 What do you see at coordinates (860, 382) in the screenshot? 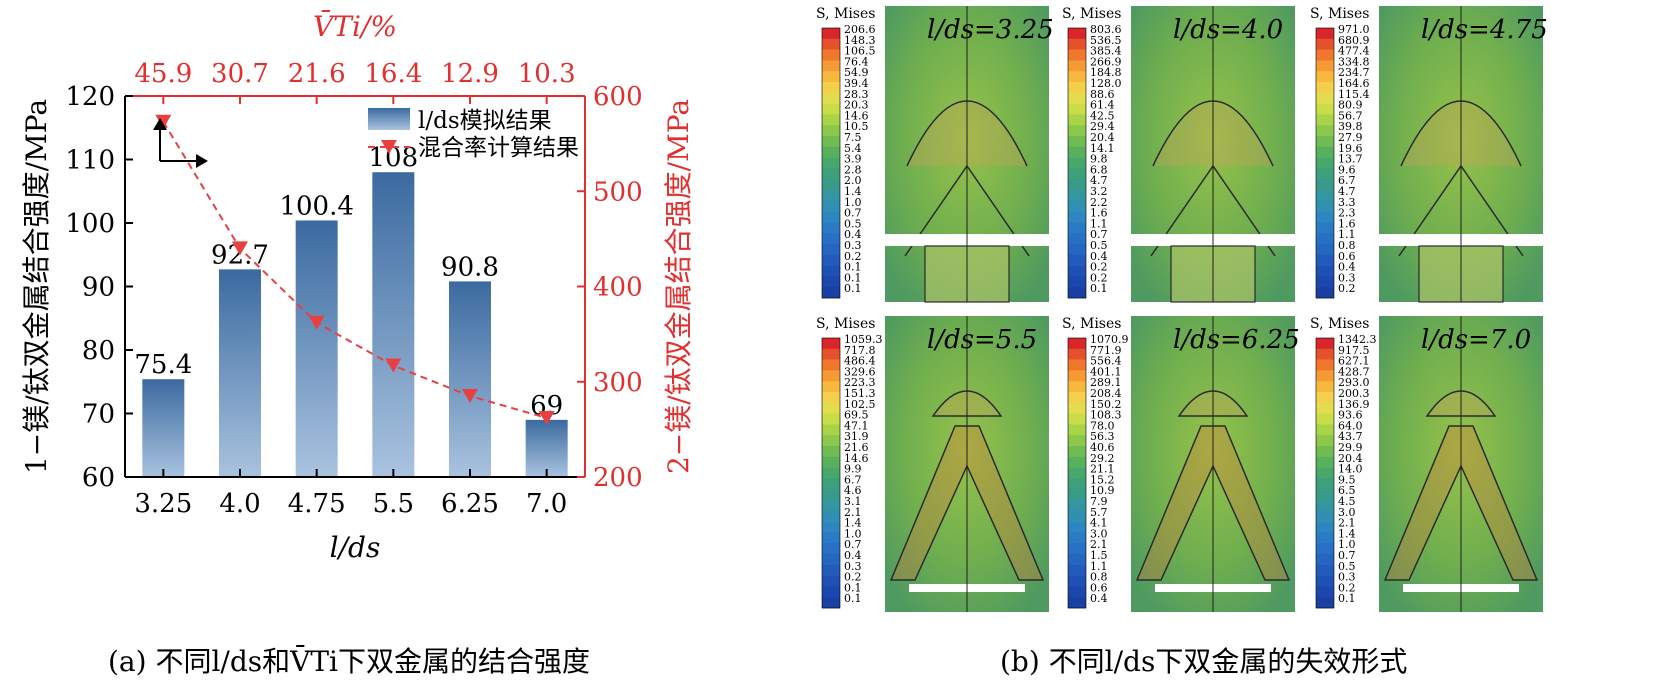
I see `legend-value: 223.3` at bounding box center [860, 382].